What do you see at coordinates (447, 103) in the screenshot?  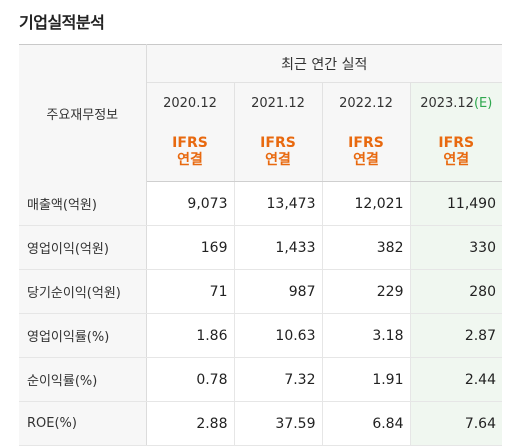 I see `year-label: 2023.12` at bounding box center [447, 103].